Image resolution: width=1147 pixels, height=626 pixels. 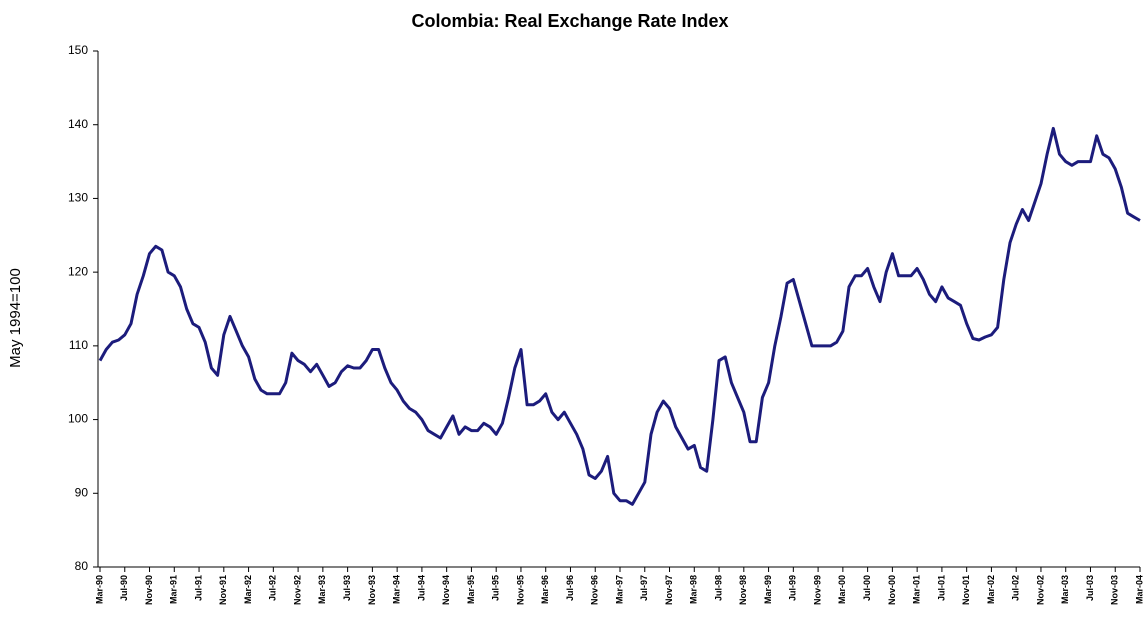 I want to click on x-tick-label: Mar-93, so click(x=322, y=589).